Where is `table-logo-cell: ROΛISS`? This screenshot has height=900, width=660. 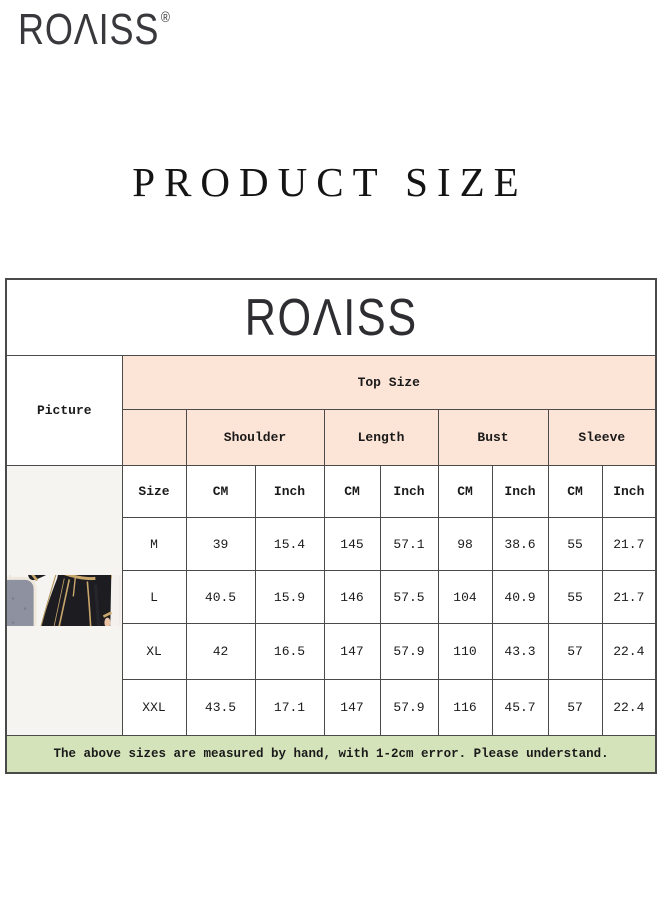 table-logo-cell: ROΛISS is located at coordinates (331, 317).